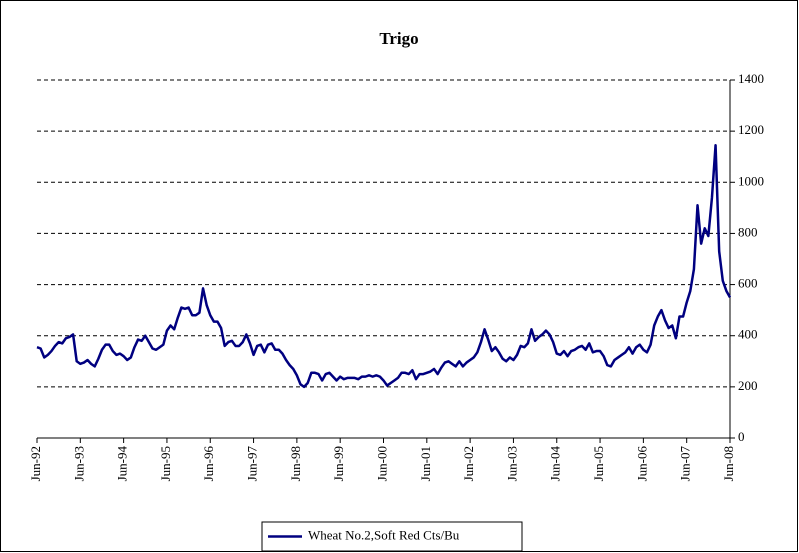 This screenshot has height=553, width=799. What do you see at coordinates (468, 463) in the screenshot?
I see `x-tick-label: Jun-02` at bounding box center [468, 463].